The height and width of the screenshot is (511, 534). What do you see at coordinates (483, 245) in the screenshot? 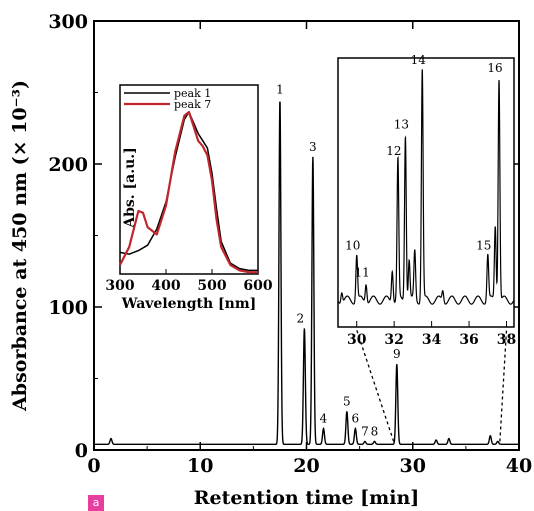
I see `zoom-peak-label-15: 15` at bounding box center [483, 245].